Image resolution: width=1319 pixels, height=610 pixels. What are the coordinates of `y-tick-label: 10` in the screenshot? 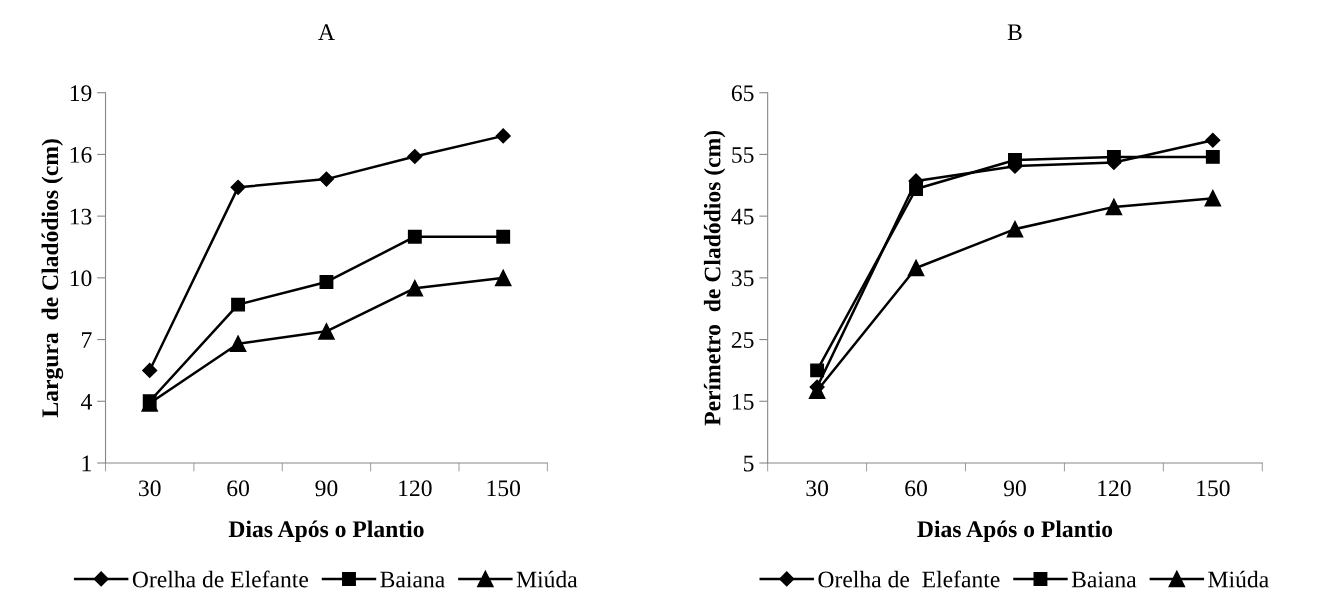 It's located at (81, 278).